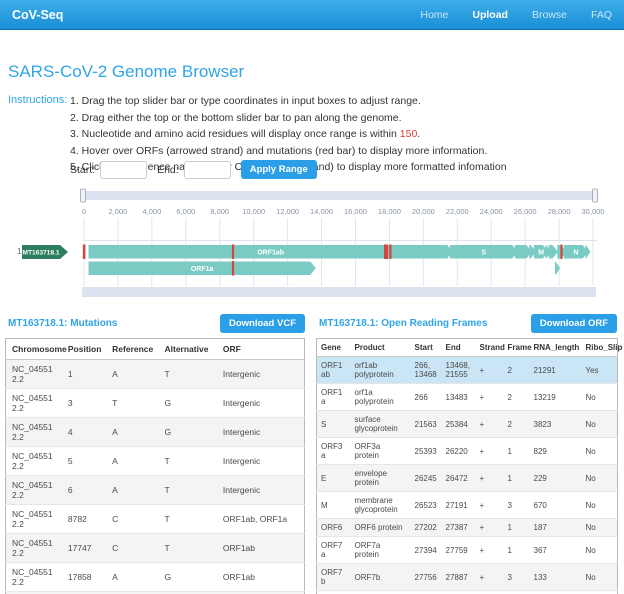 The image size is (624, 594). I want to click on orf-label-N: N, so click(575, 252).